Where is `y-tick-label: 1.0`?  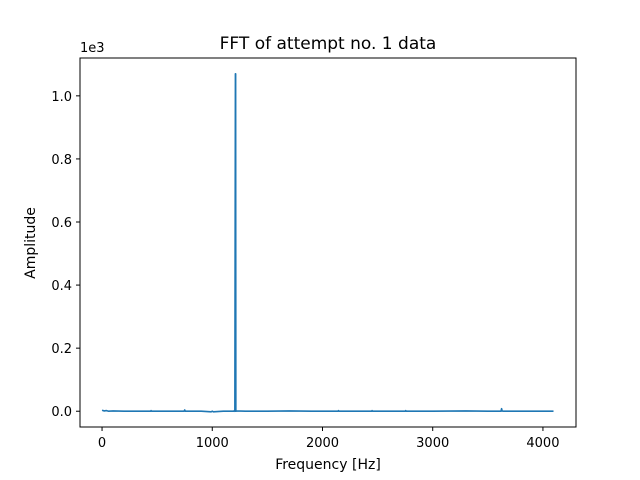
y-tick-label: 1.0 is located at coordinates (61, 97).